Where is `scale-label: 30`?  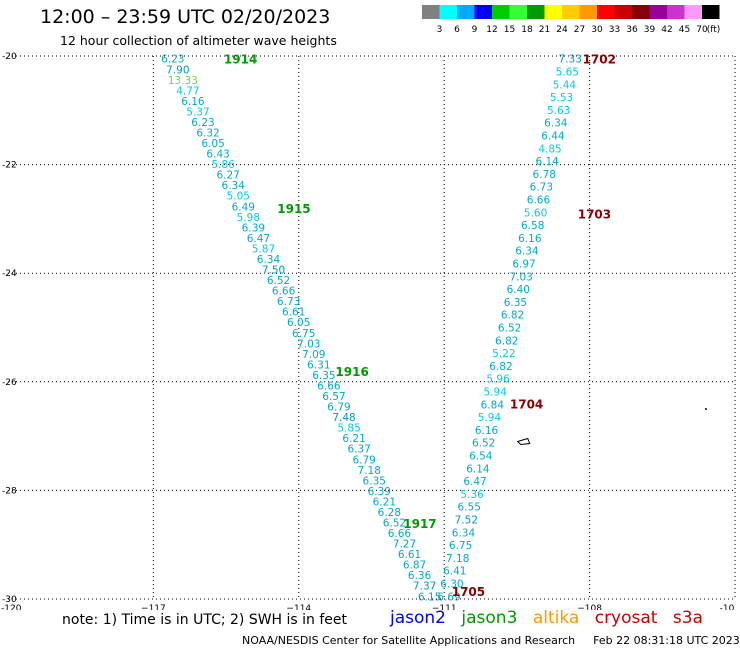 scale-label: 30 is located at coordinates (597, 30).